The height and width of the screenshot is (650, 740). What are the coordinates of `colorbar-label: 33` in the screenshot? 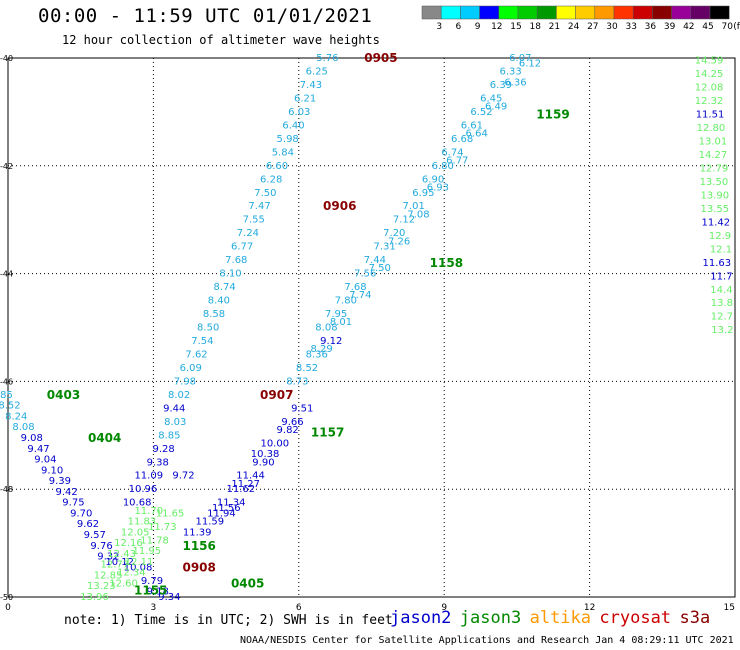 It's located at (630, 27).